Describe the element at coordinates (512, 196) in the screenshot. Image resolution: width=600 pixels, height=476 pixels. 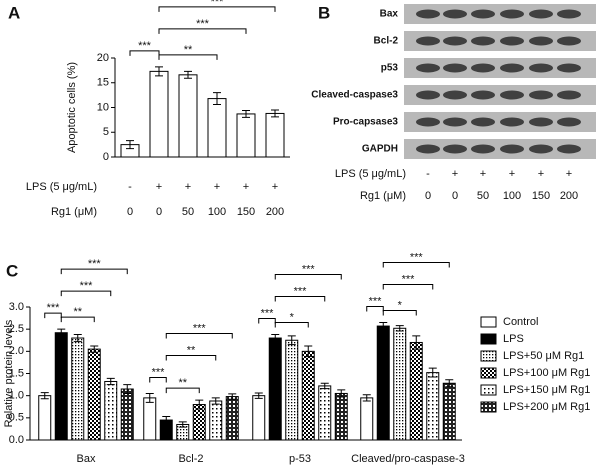
I see `condition-value: 100` at that location.